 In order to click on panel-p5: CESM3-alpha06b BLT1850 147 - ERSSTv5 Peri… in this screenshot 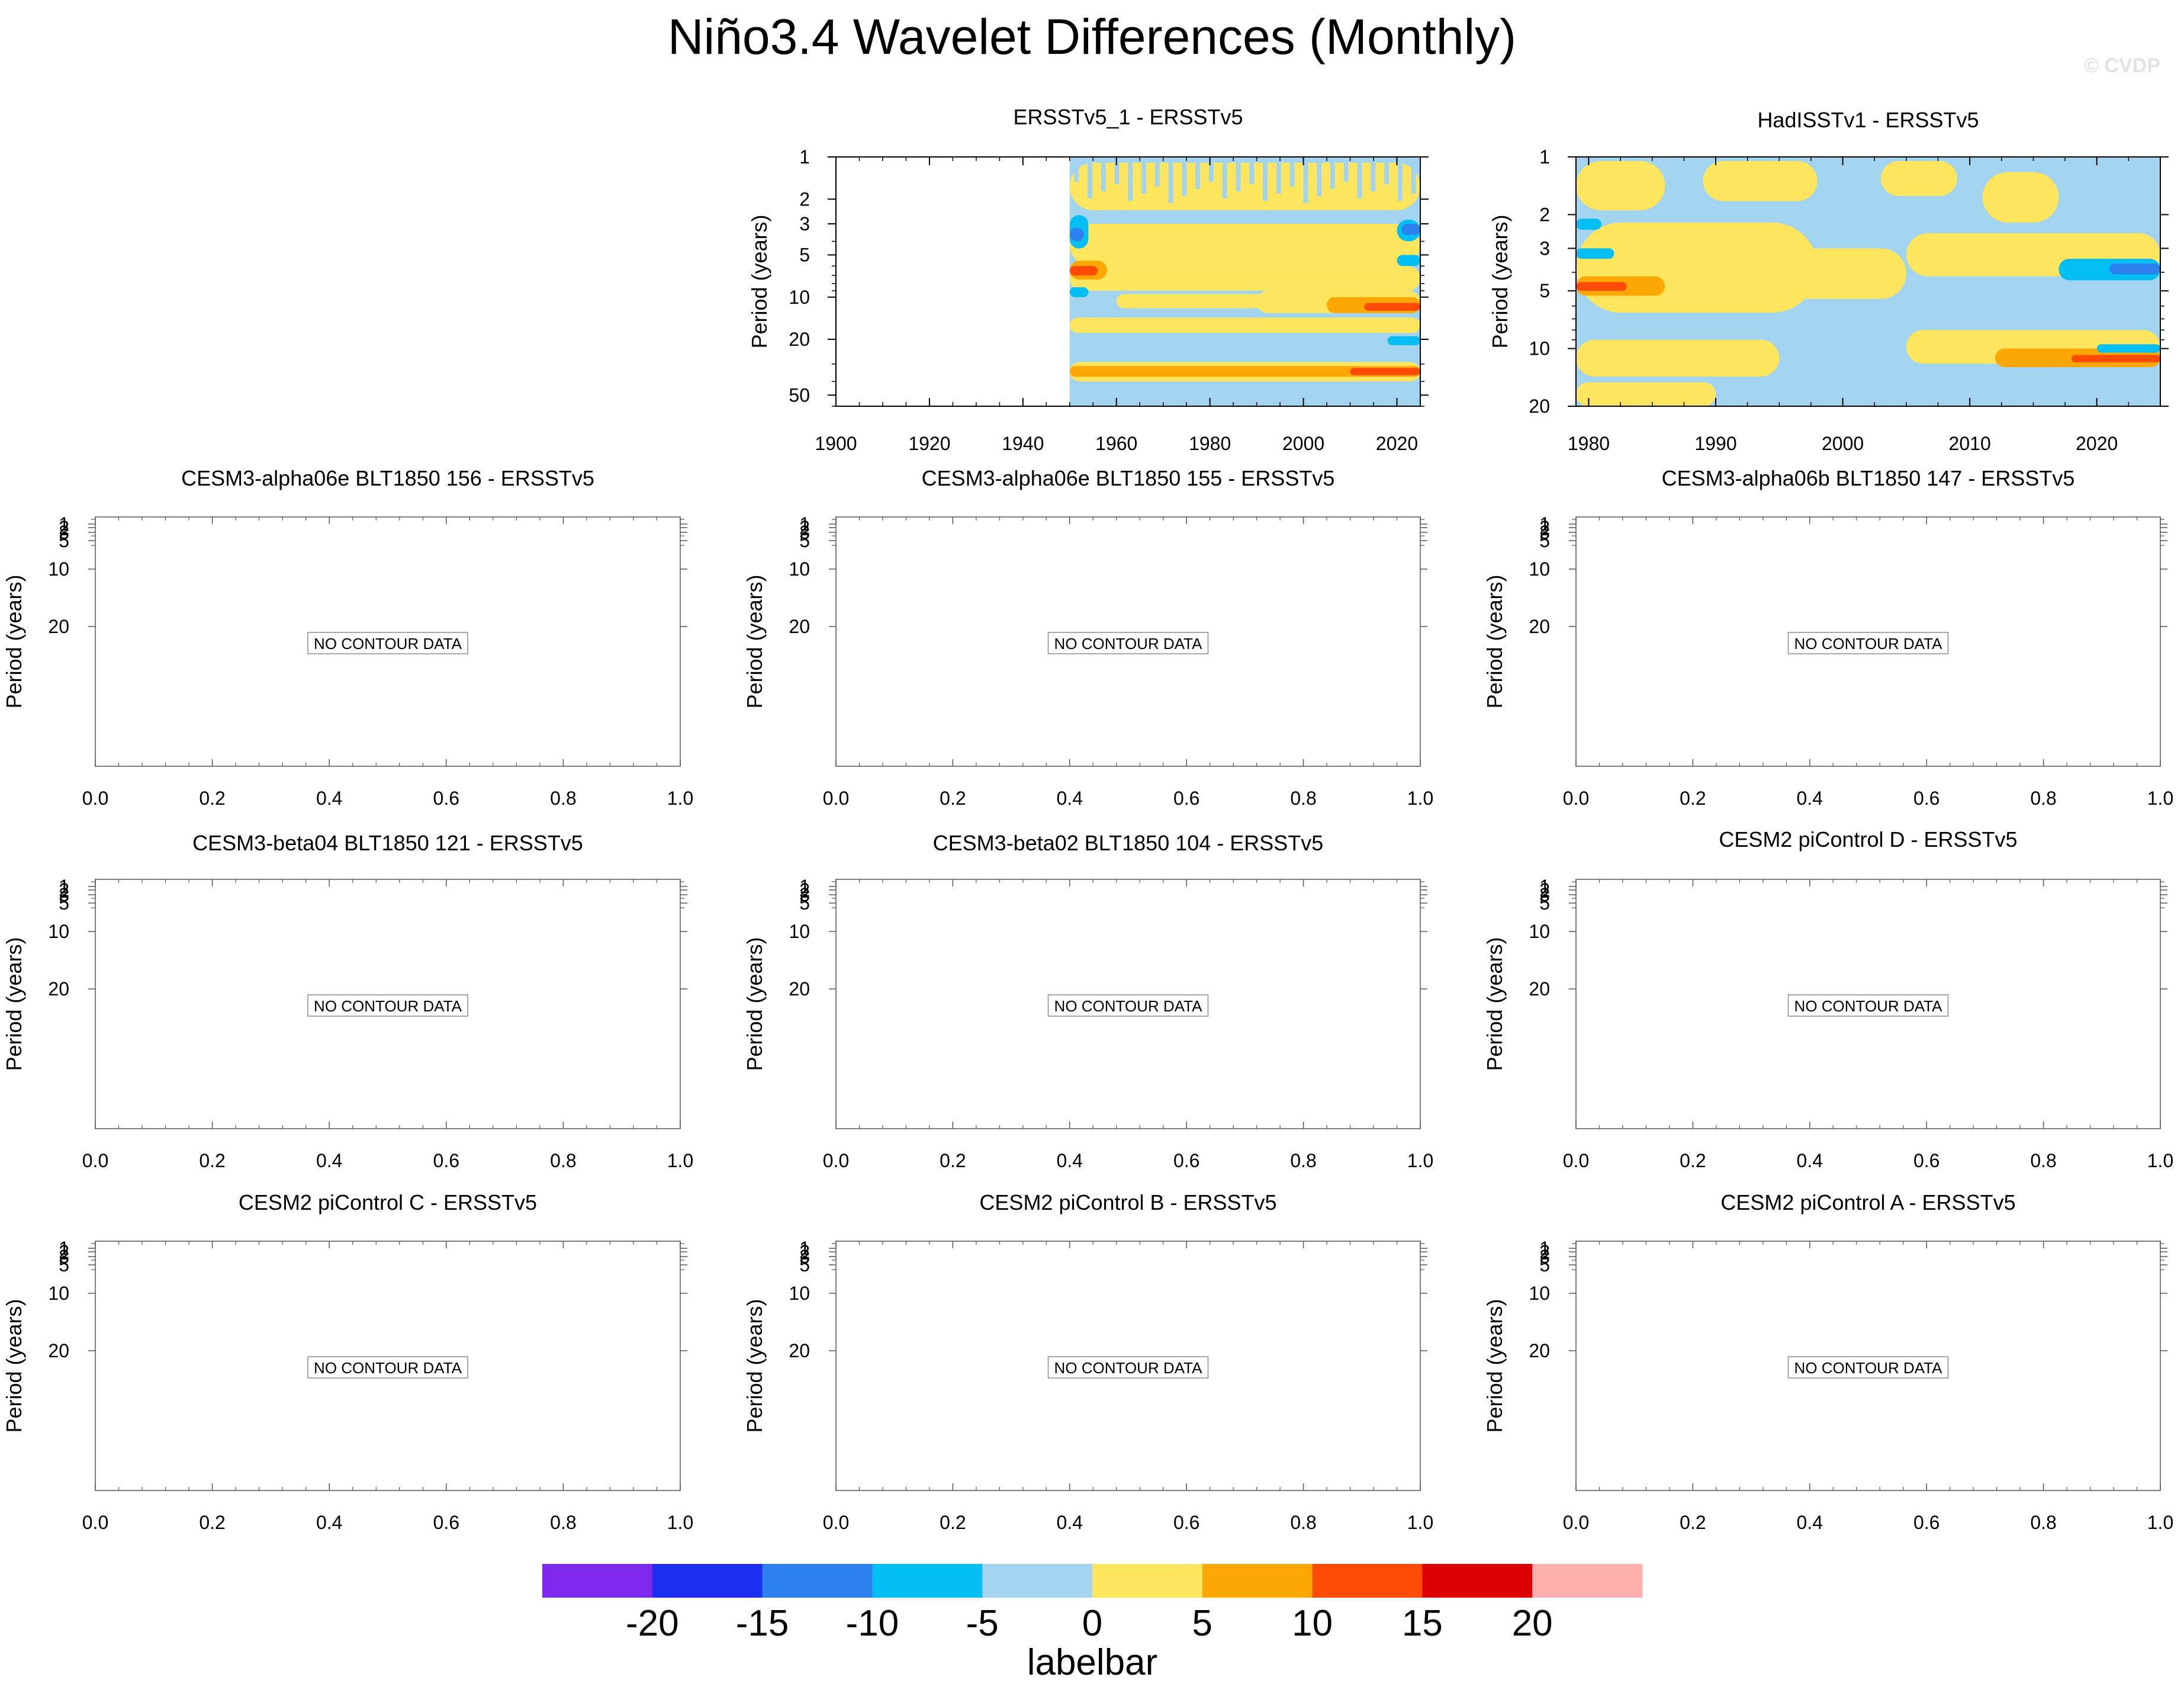, I will do `click(1827, 637)`.